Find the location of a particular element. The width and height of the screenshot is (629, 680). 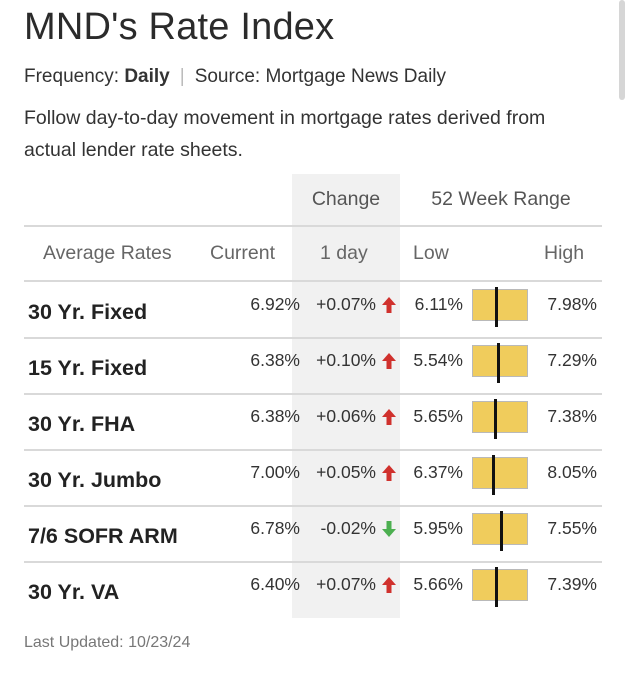

daily-change: -0.02% is located at coordinates (348, 528).